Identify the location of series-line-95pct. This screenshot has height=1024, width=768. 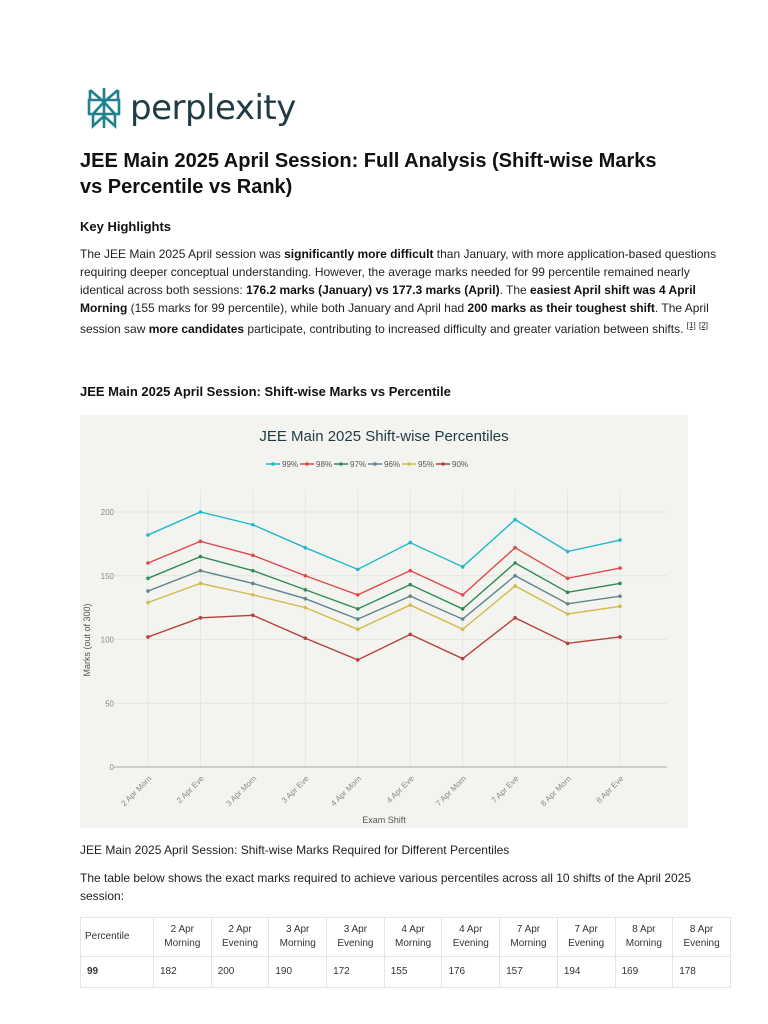
(384, 606).